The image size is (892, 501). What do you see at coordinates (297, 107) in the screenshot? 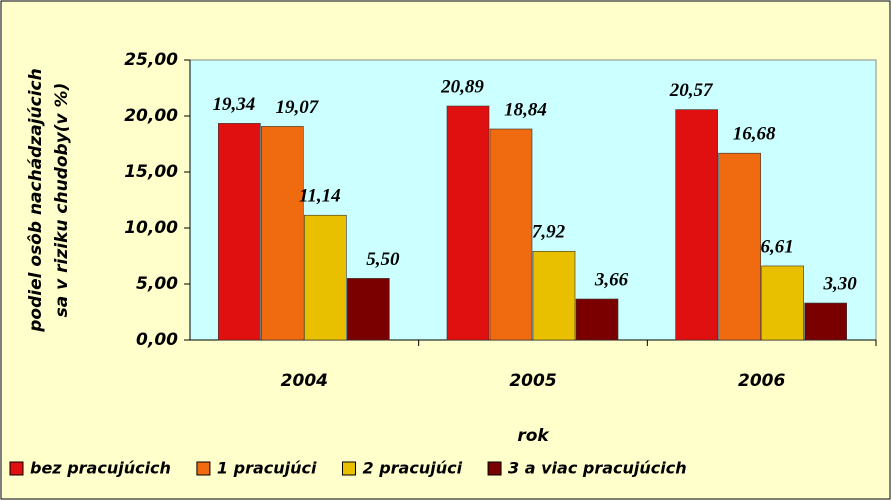
I see `value-label: 19,07` at bounding box center [297, 107].